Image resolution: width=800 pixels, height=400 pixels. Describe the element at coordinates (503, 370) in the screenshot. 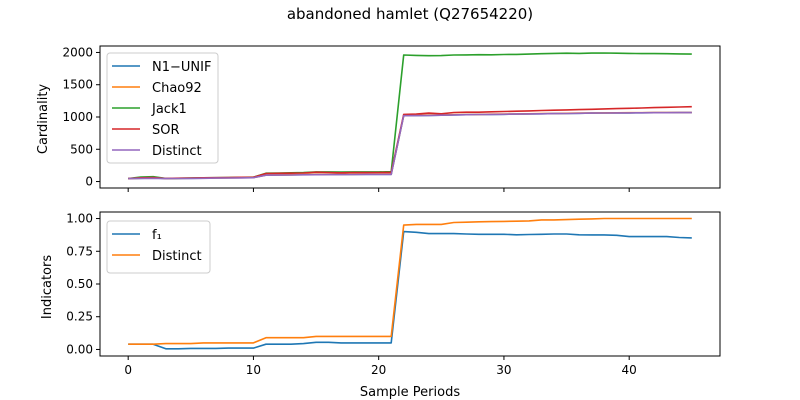

I see `indicators-x-tick-label: 30` at that location.